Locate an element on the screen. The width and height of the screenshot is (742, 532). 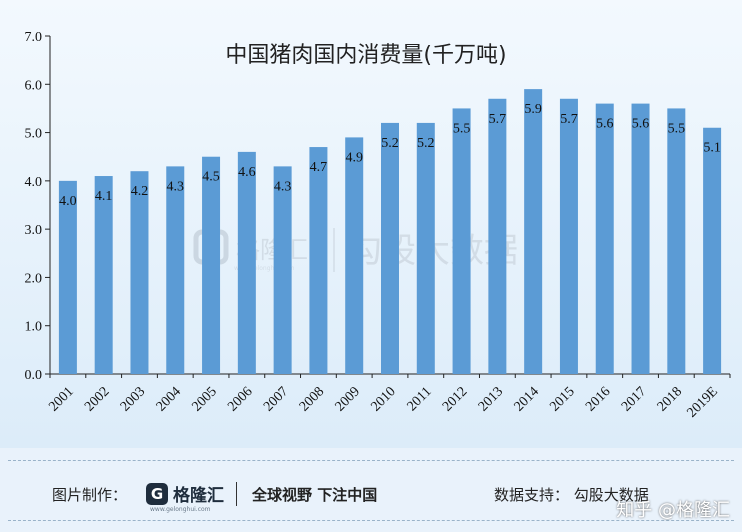
y-tick-label: 3.0 is located at coordinates (34, 230).